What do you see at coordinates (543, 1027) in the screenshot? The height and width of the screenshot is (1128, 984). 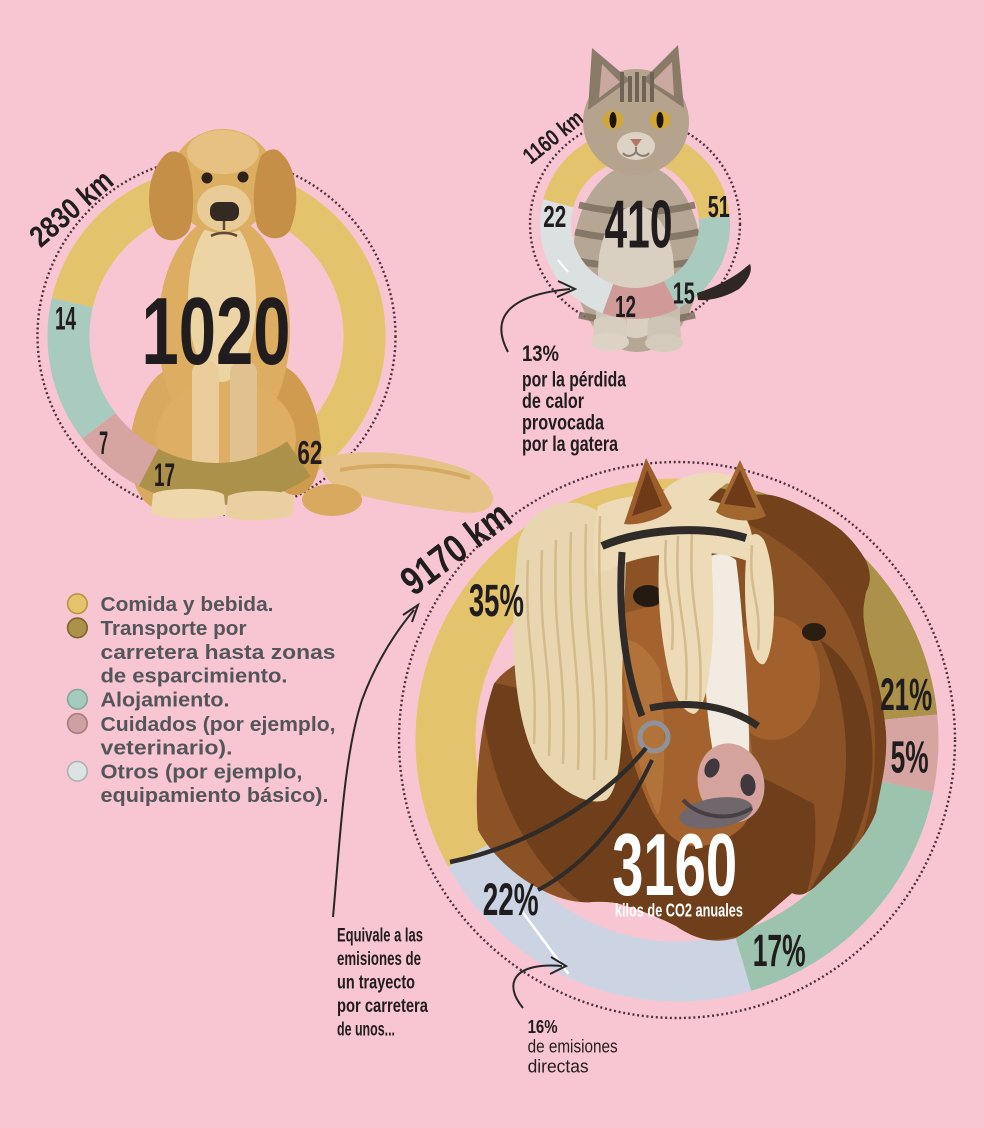 I see `svg-text: 16%` at bounding box center [543, 1027].